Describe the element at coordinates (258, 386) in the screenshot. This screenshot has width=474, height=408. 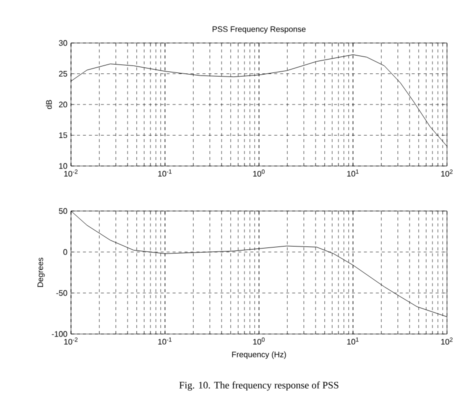
I see `caption: Fig. 10. The frequency response of PSS` at that location.